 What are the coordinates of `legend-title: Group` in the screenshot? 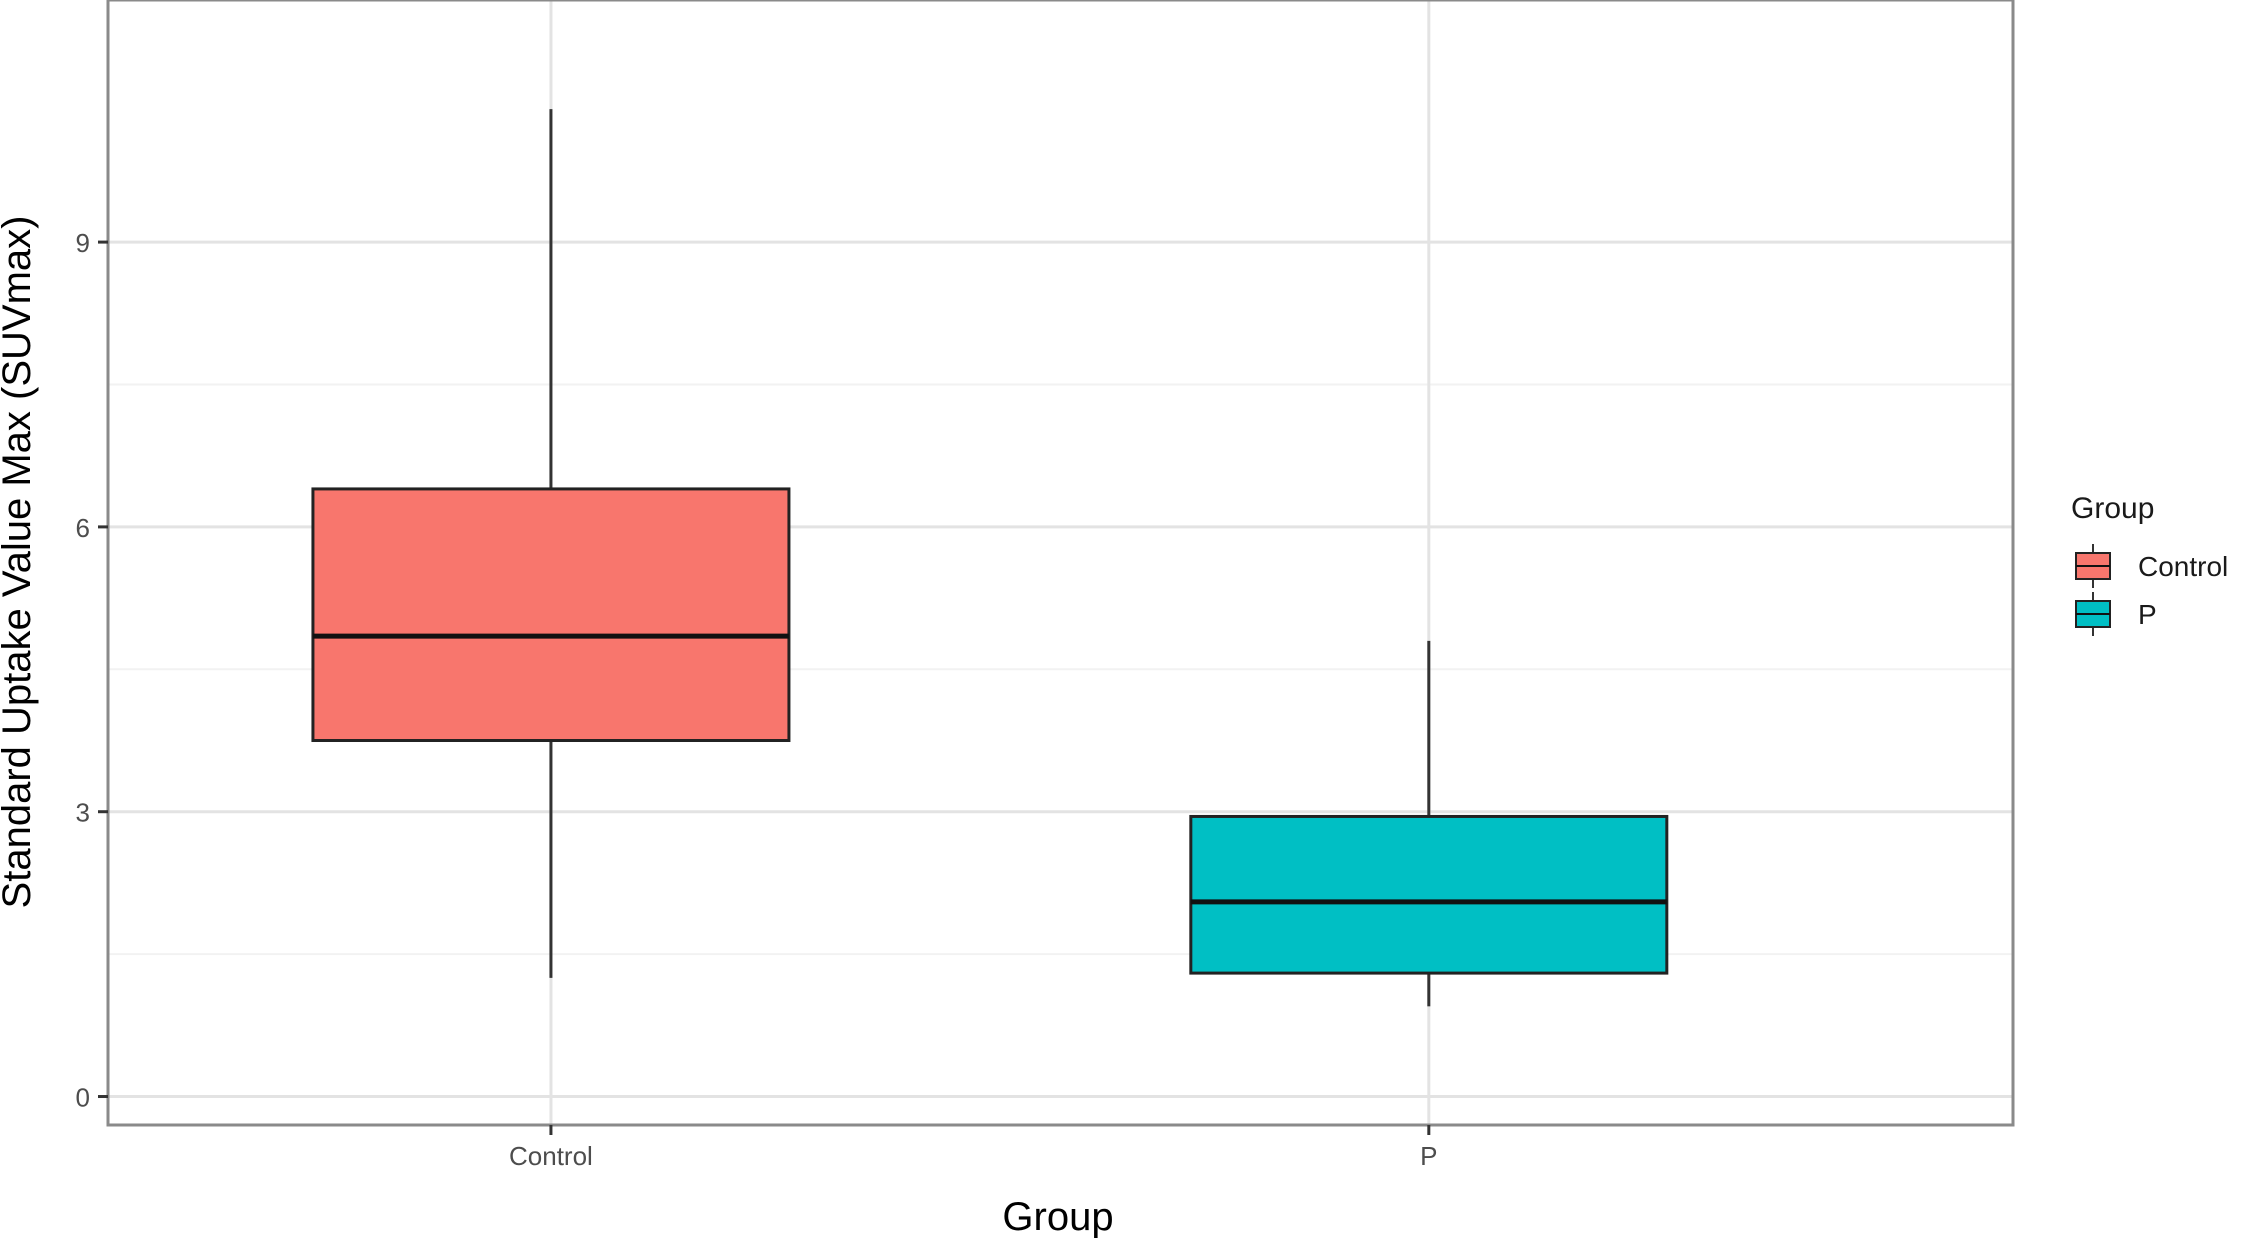 It's located at (2112, 508).